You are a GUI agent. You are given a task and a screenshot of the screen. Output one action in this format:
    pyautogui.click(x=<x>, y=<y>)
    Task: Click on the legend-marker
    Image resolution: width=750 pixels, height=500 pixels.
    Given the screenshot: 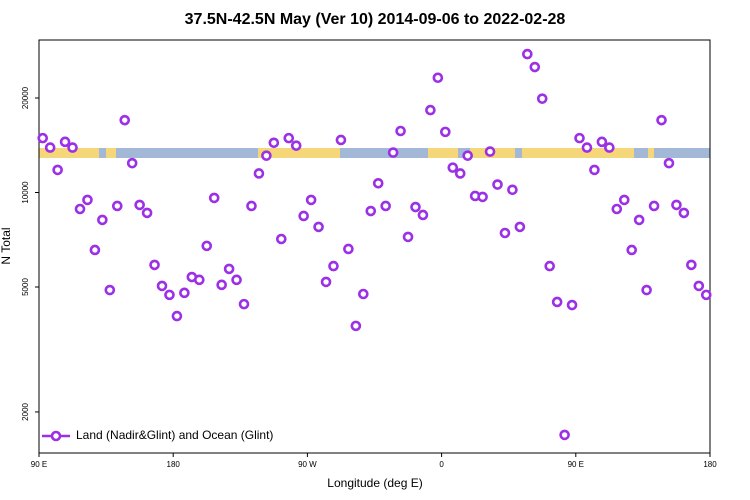 What is the action you would take?
    pyautogui.click(x=56, y=436)
    